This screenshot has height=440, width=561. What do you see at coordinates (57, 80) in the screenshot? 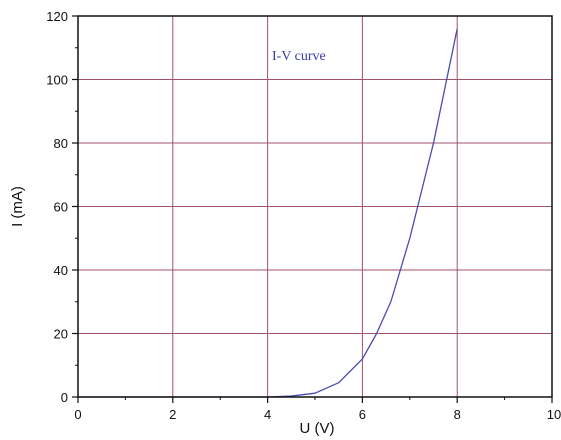
I see `y-tick-label-100: 100` at bounding box center [57, 80].